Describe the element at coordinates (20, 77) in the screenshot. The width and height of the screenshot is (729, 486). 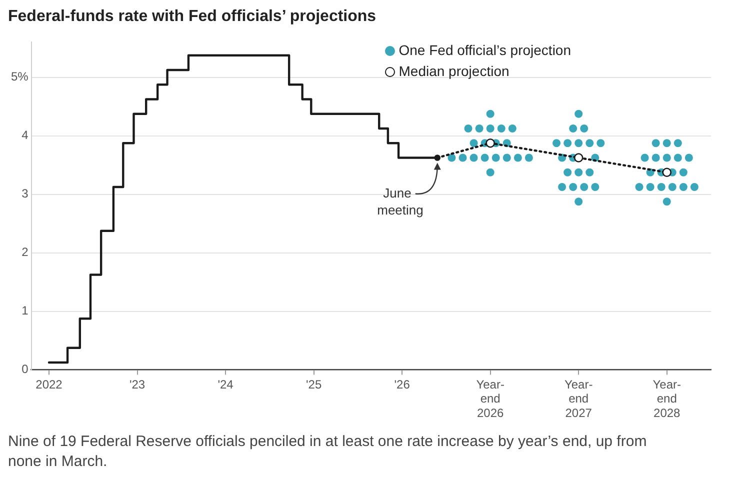
I see `y-tick-label: 5%` at that location.